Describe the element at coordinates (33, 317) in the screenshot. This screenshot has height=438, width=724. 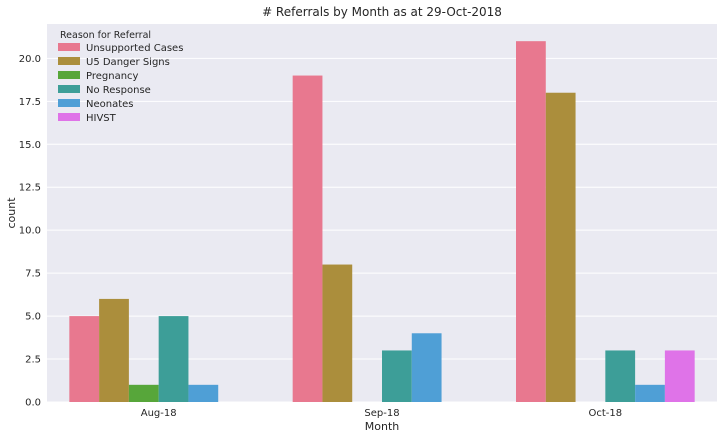
I see `y-tick-label: 5.0` at that location.